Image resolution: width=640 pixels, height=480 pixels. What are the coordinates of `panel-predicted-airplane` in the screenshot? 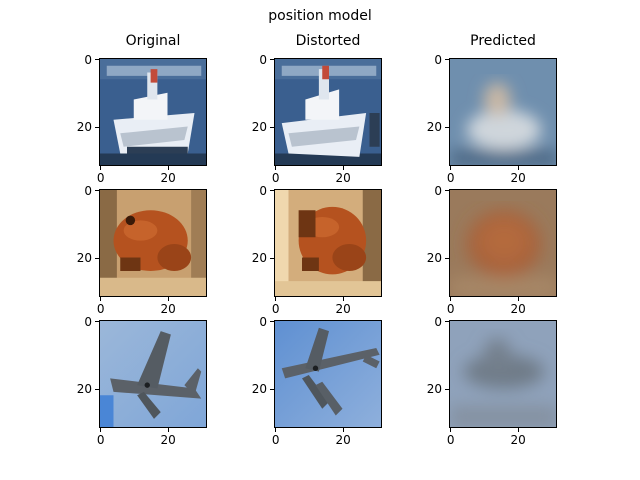 It's located at (503, 374).